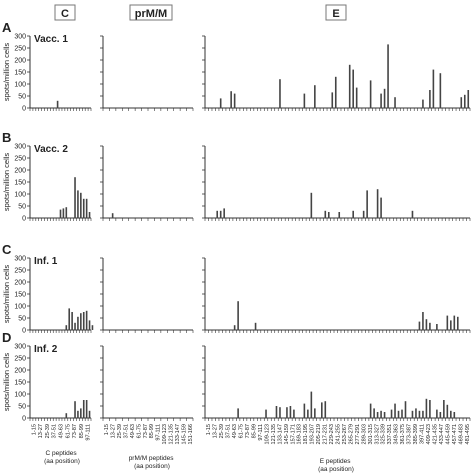 Image resolution: width=474 pixels, height=475 pixels. Describe the element at coordinates (267, 434) in the screenshot. I see `x-tick-label: 109-123` at that location.